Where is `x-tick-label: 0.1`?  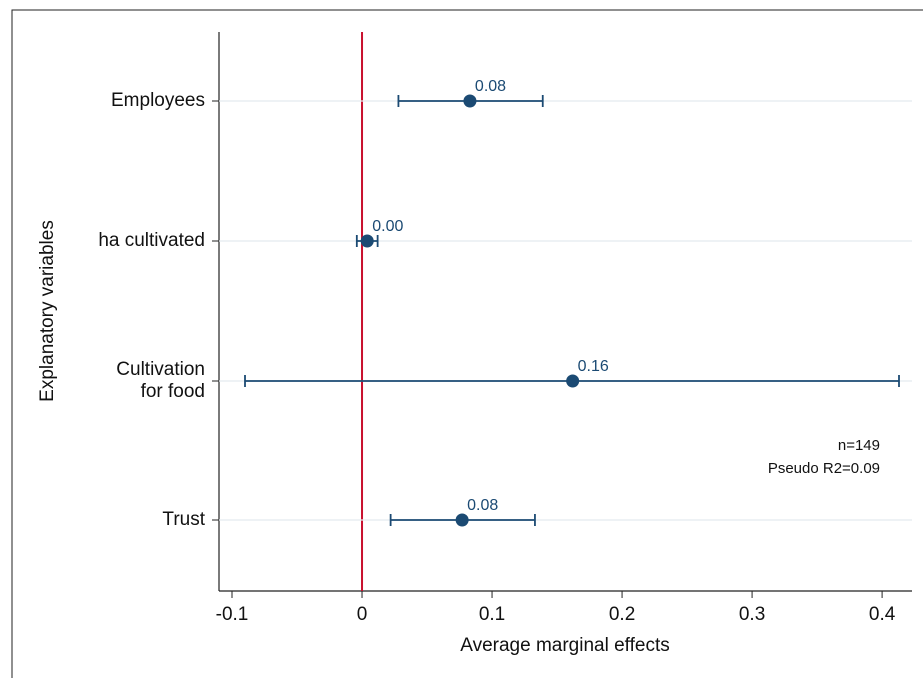 x-tick-label: 0.1 is located at coordinates (492, 614).